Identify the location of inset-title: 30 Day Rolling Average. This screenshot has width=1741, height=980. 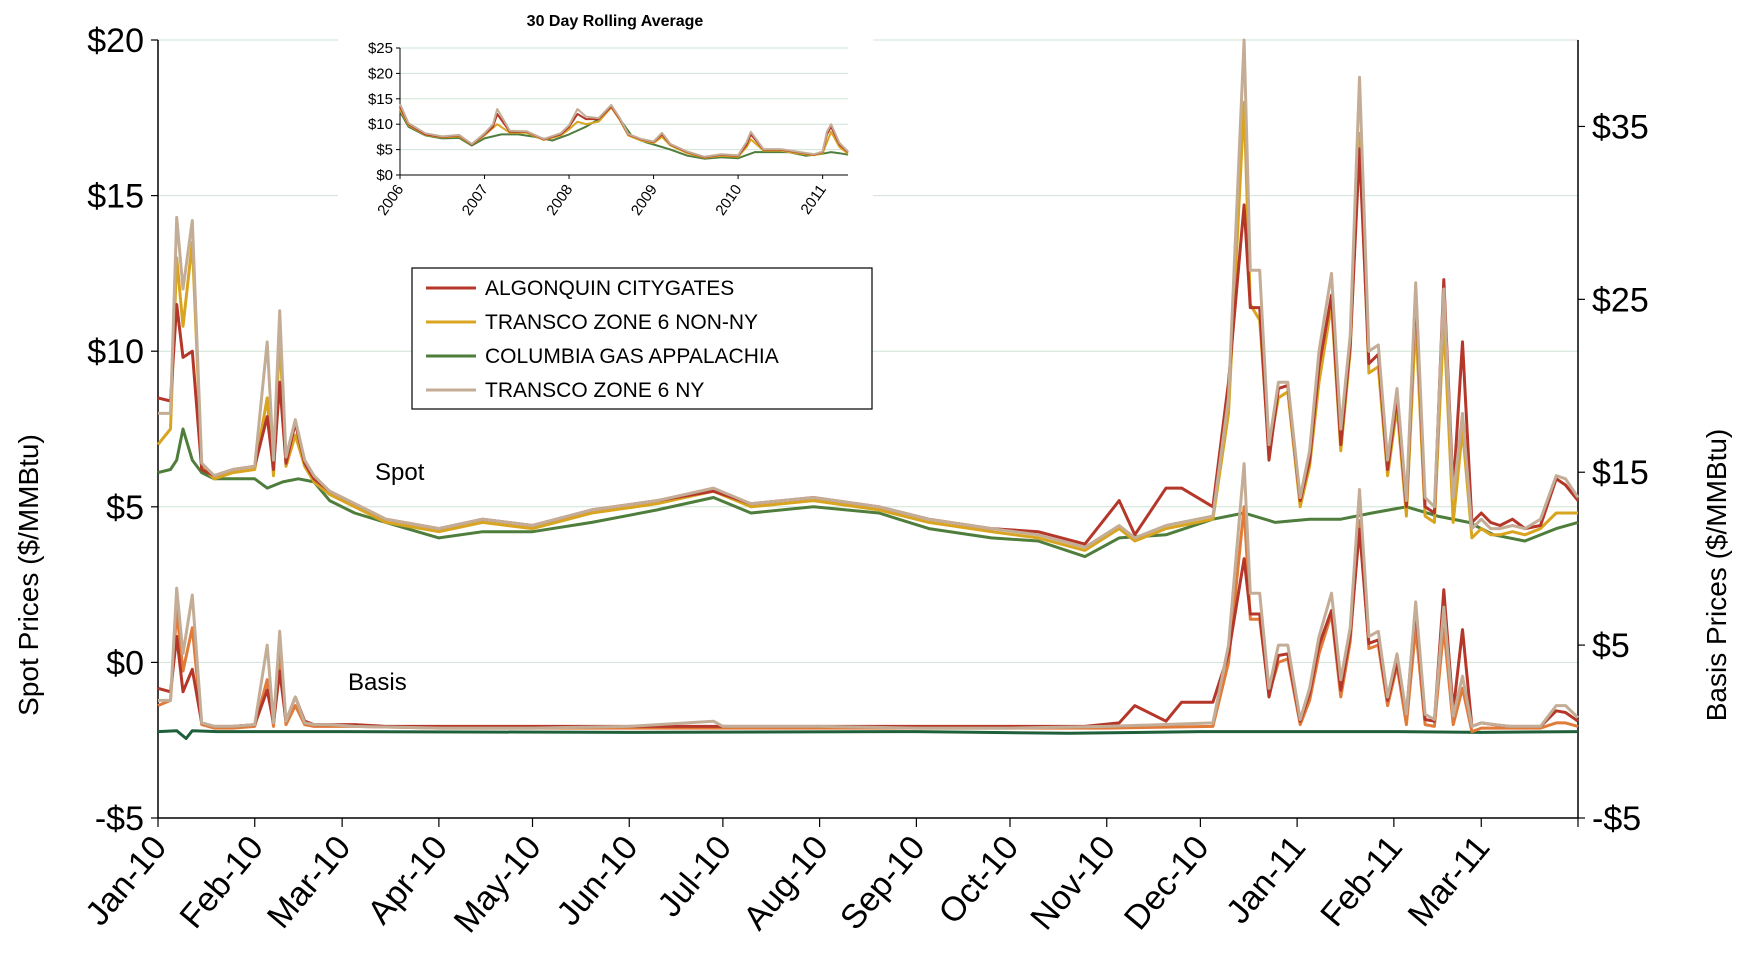
(615, 21).